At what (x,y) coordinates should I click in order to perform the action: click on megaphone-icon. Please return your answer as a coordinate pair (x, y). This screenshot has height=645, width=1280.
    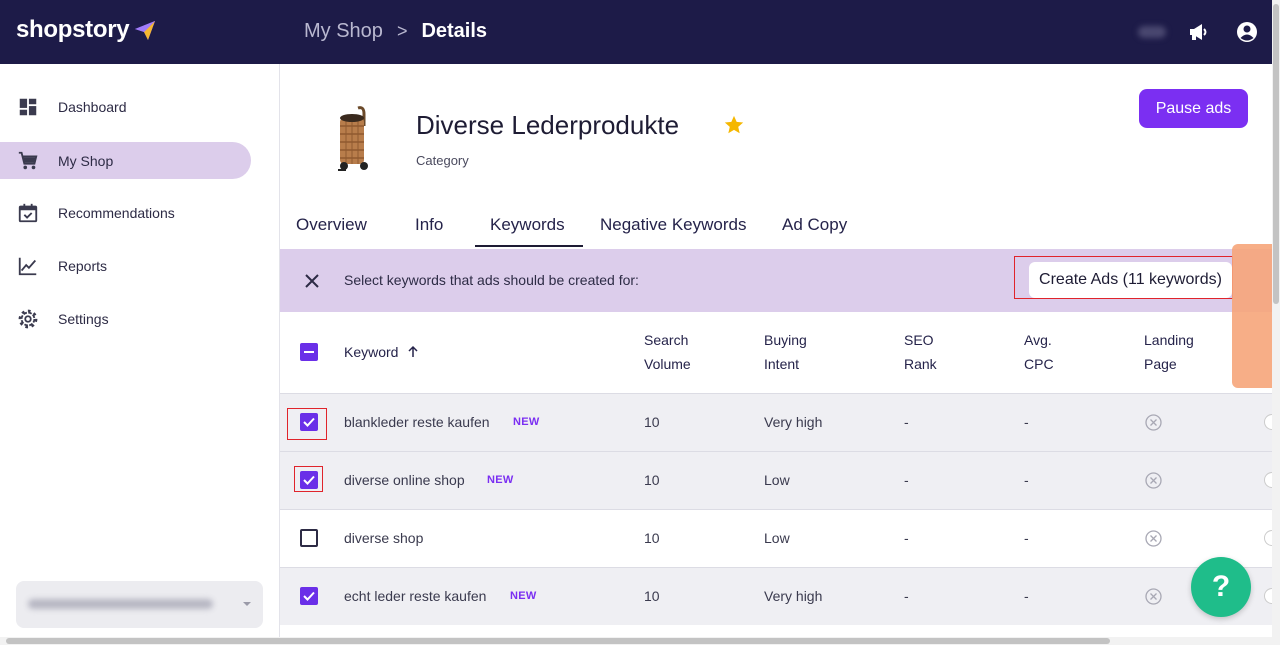
    Looking at the image, I should click on (1199, 32).